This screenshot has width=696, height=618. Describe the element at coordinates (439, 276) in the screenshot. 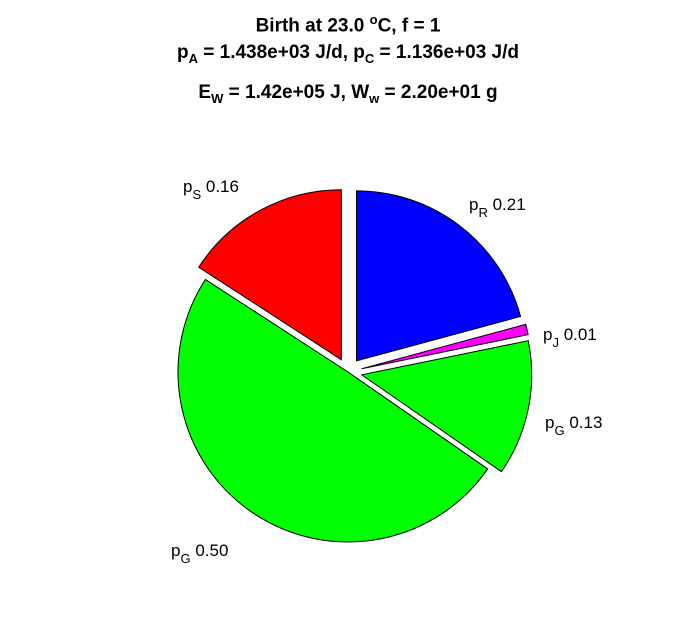

I see `pie-slice-pR-0.21` at that location.